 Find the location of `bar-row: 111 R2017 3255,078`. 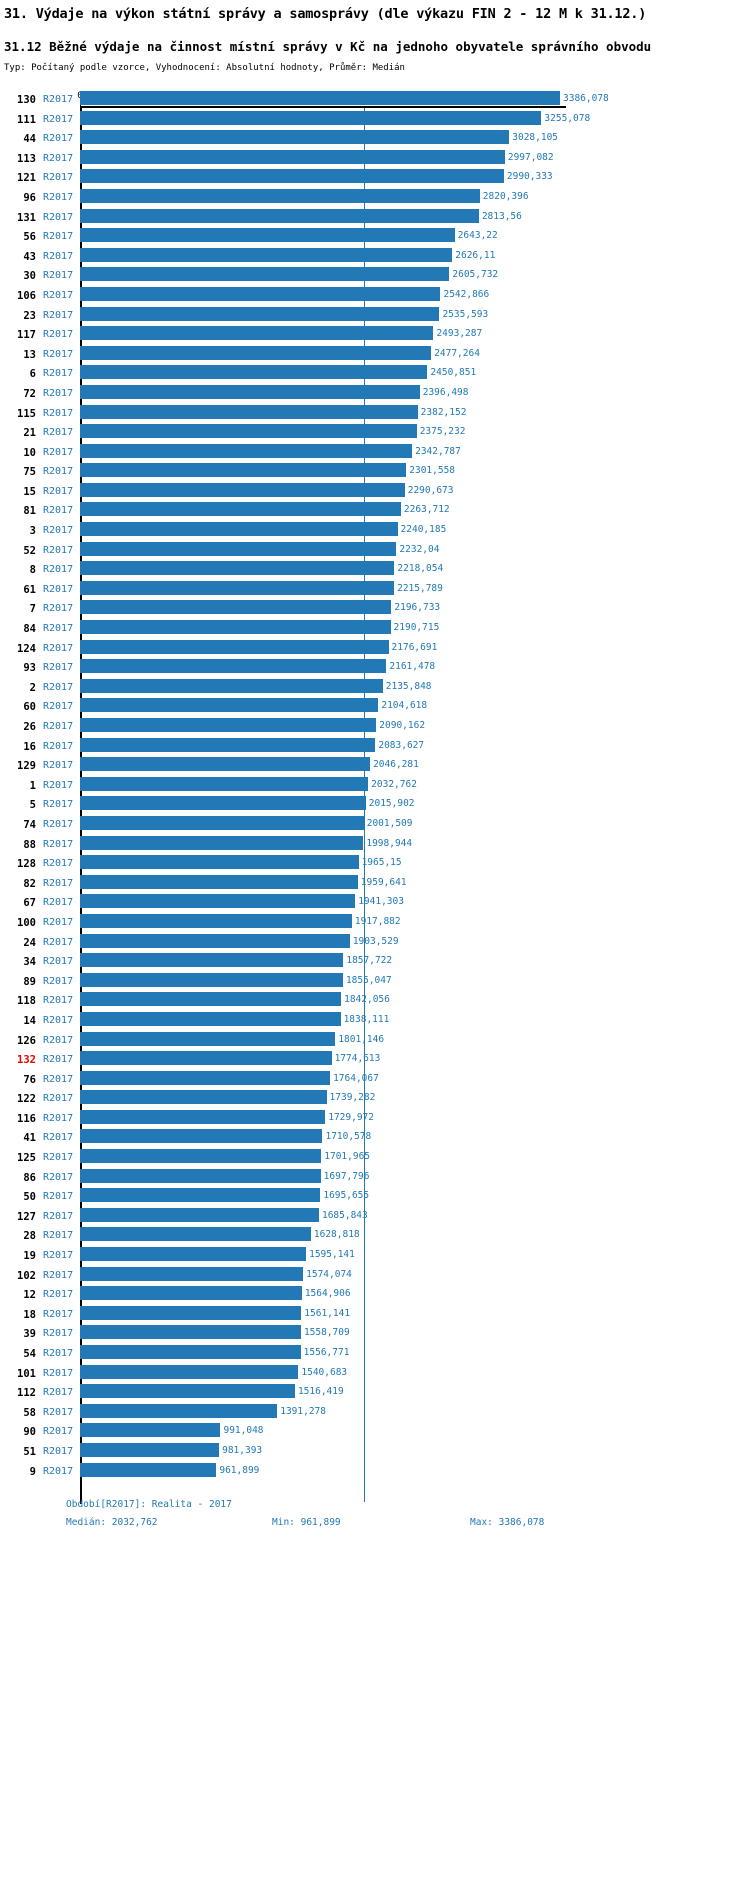

bar-row: 111 R2017 3255,078 is located at coordinates (375, 120).